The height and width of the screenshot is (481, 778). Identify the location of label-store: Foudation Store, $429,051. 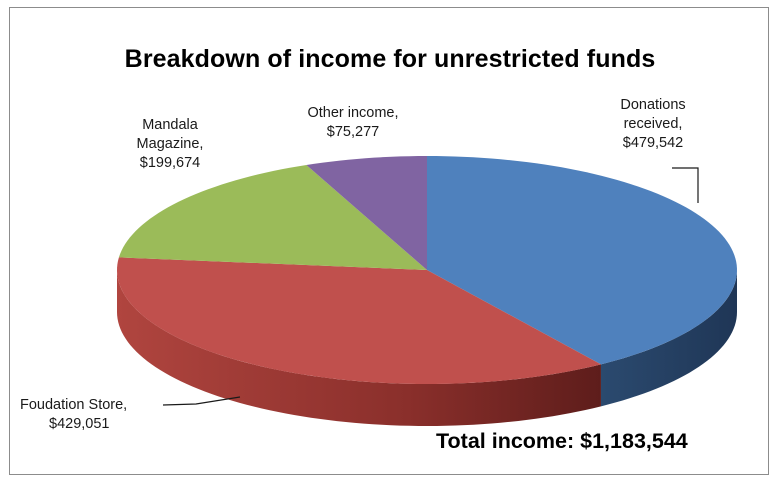
(94, 415).